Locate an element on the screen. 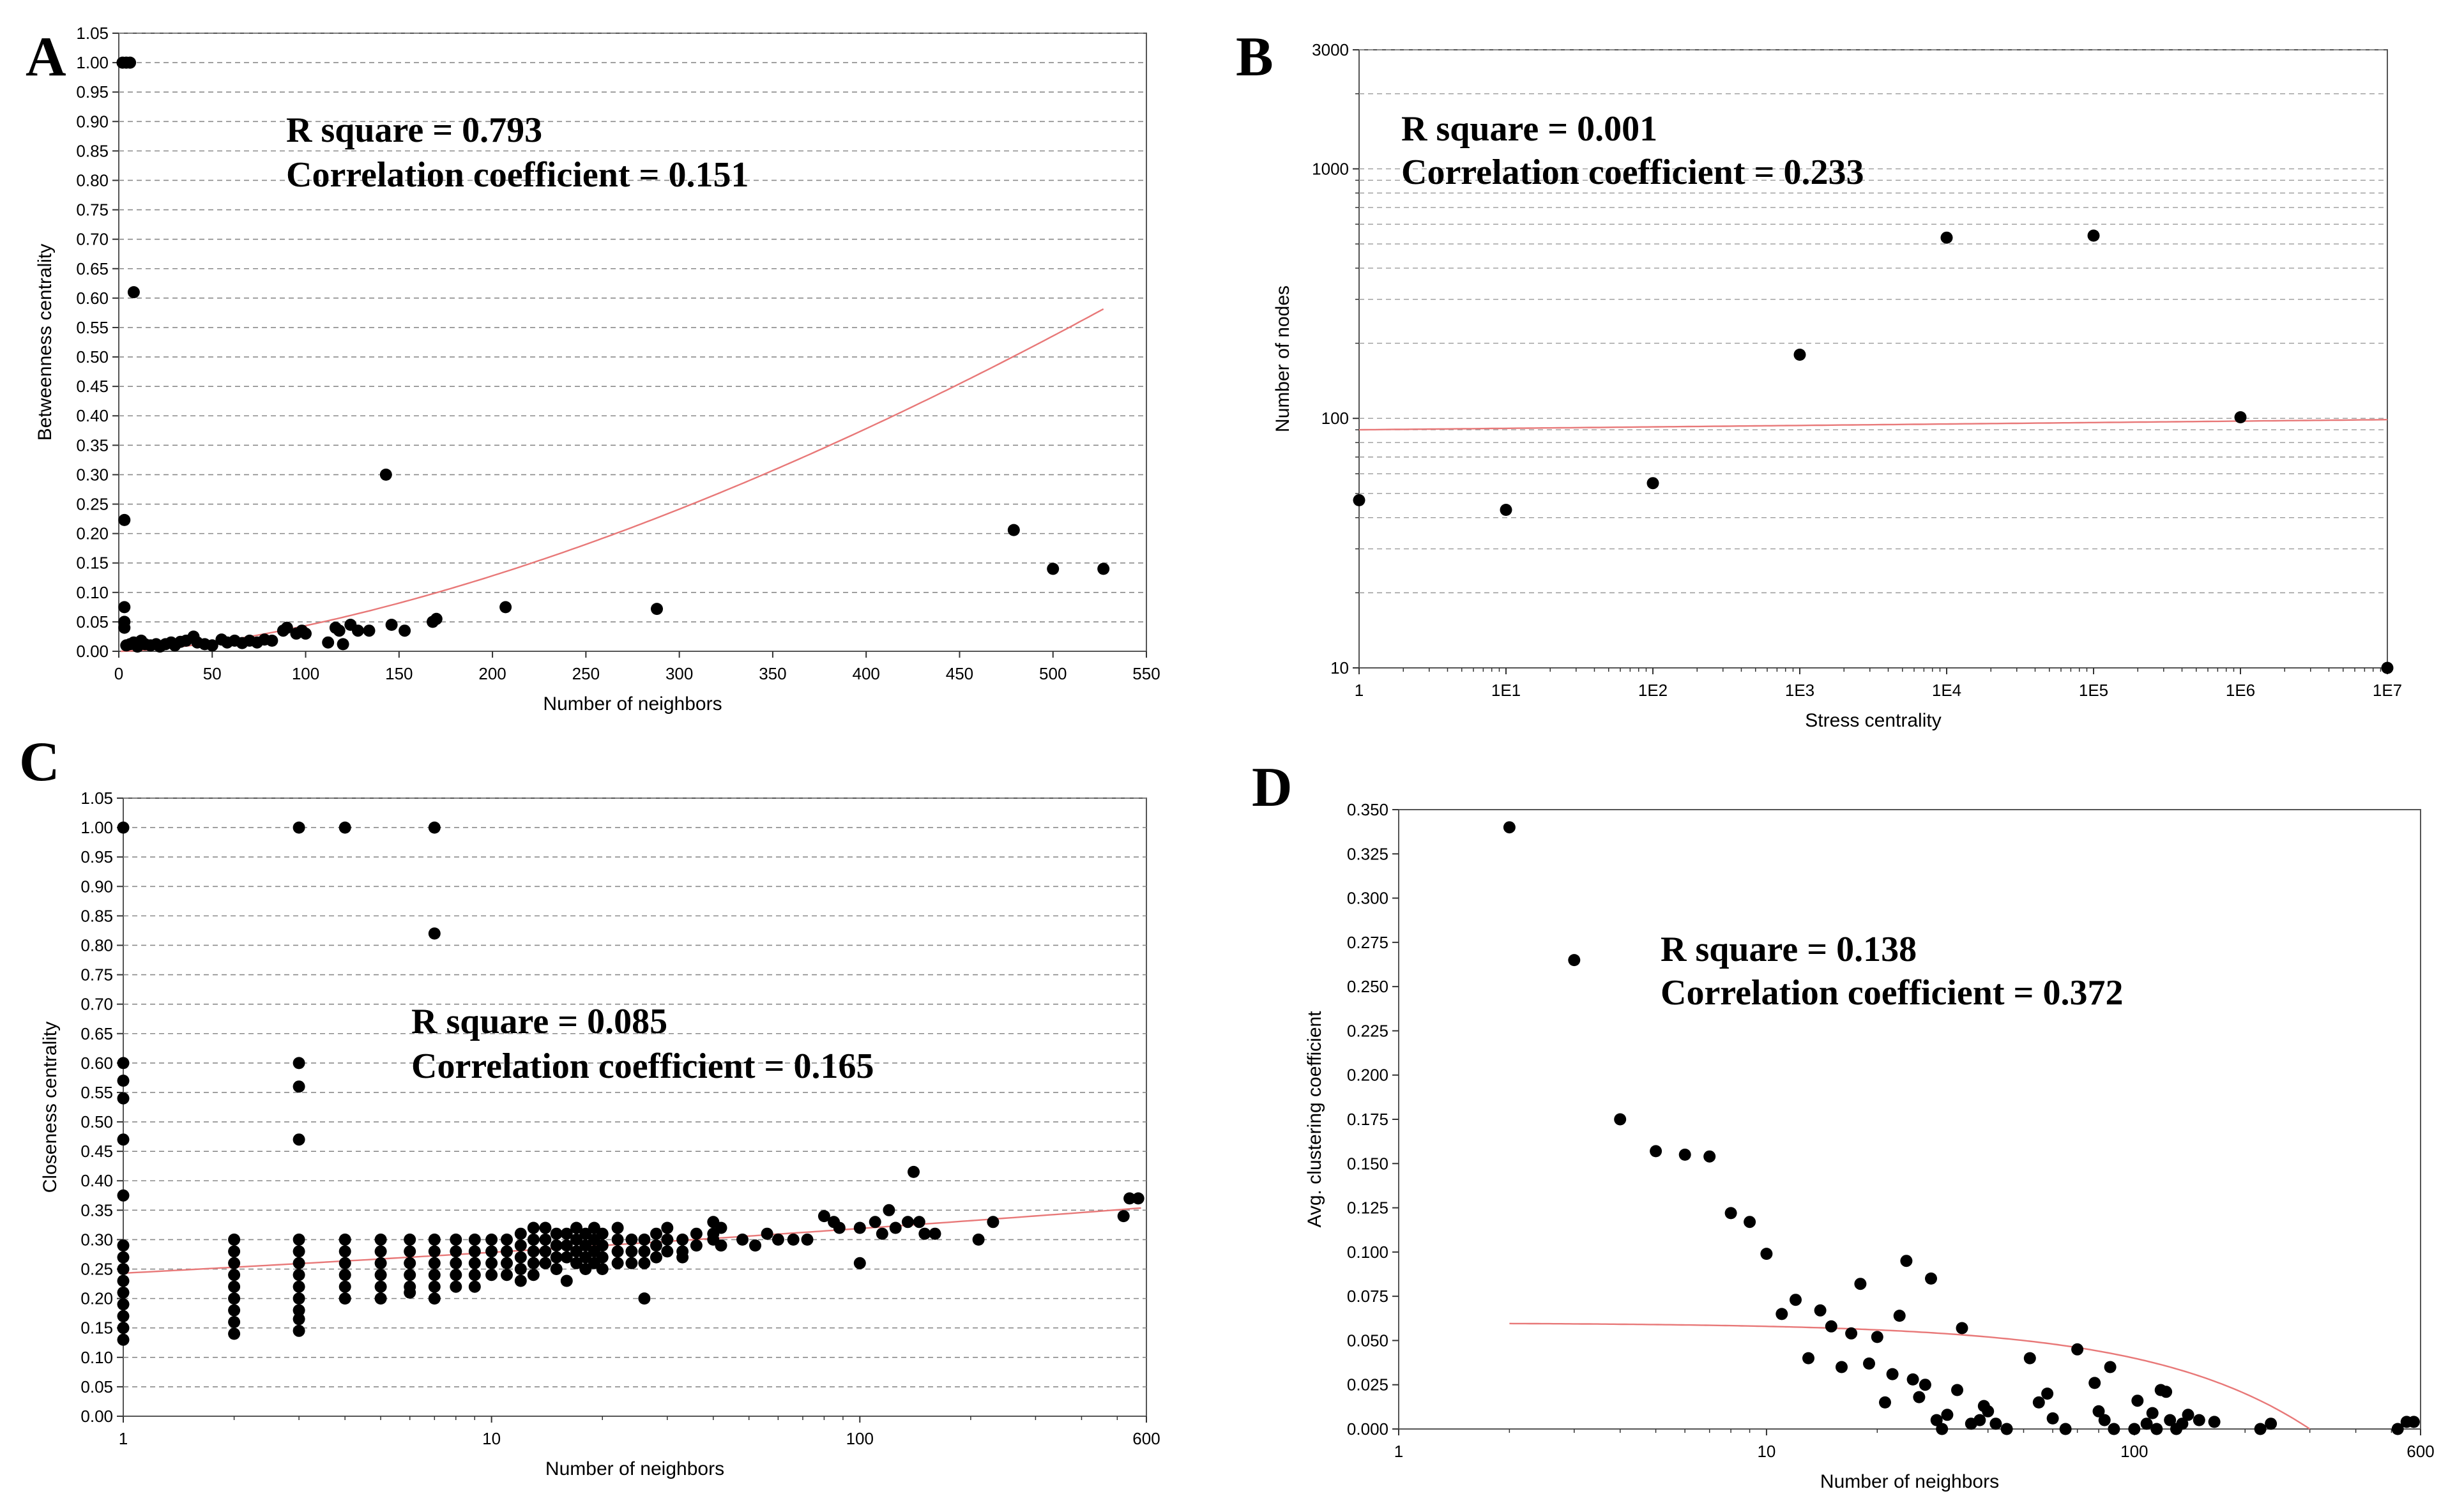  x-tick-label: 10 is located at coordinates (491, 1438).